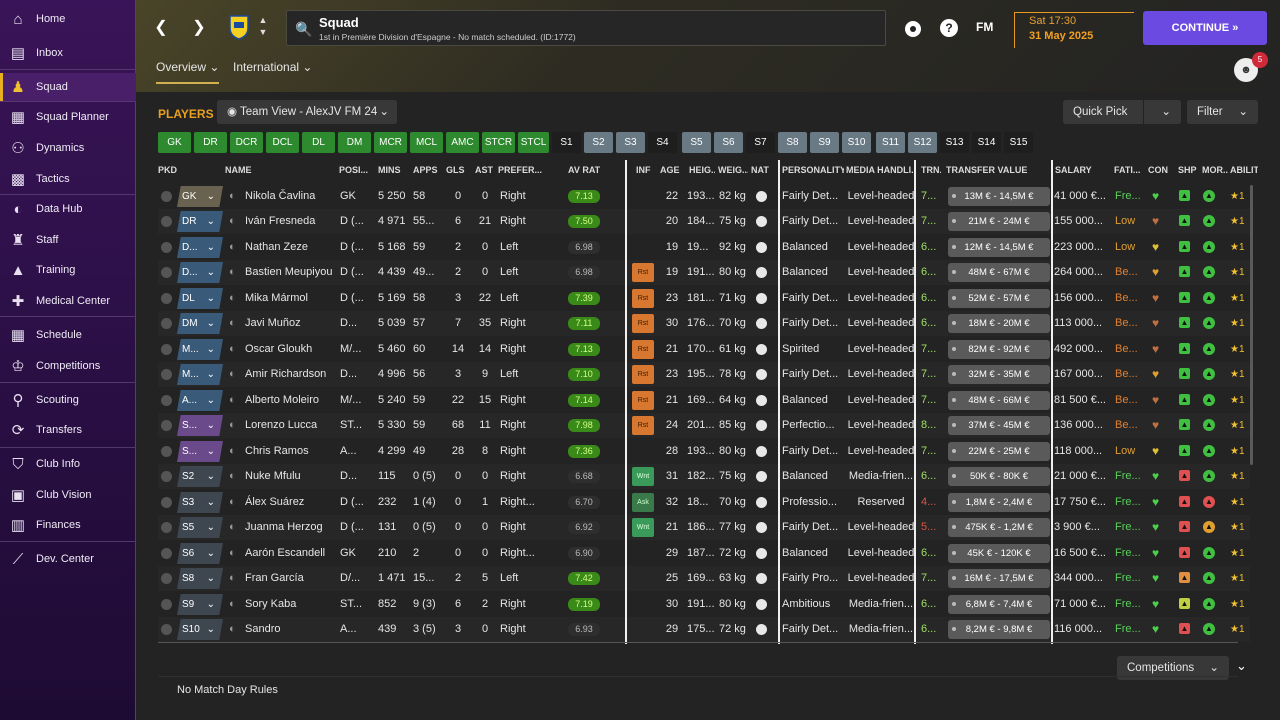 This screenshot has width=1280, height=720. What do you see at coordinates (949, 28) in the screenshot?
I see `help-icon: ?` at bounding box center [949, 28].